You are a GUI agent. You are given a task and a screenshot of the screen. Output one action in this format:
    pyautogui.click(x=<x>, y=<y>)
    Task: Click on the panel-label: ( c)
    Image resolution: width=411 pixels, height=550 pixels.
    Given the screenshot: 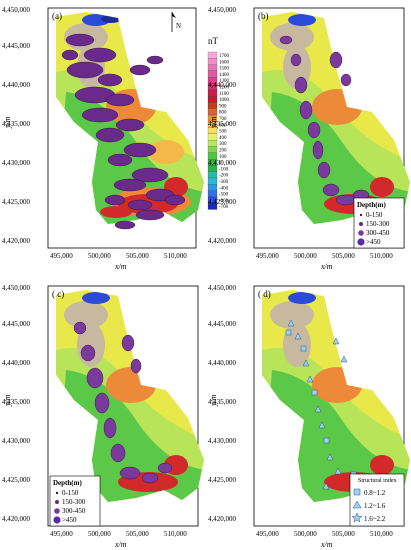 What is the action you would take?
    pyautogui.click(x=58, y=294)
    